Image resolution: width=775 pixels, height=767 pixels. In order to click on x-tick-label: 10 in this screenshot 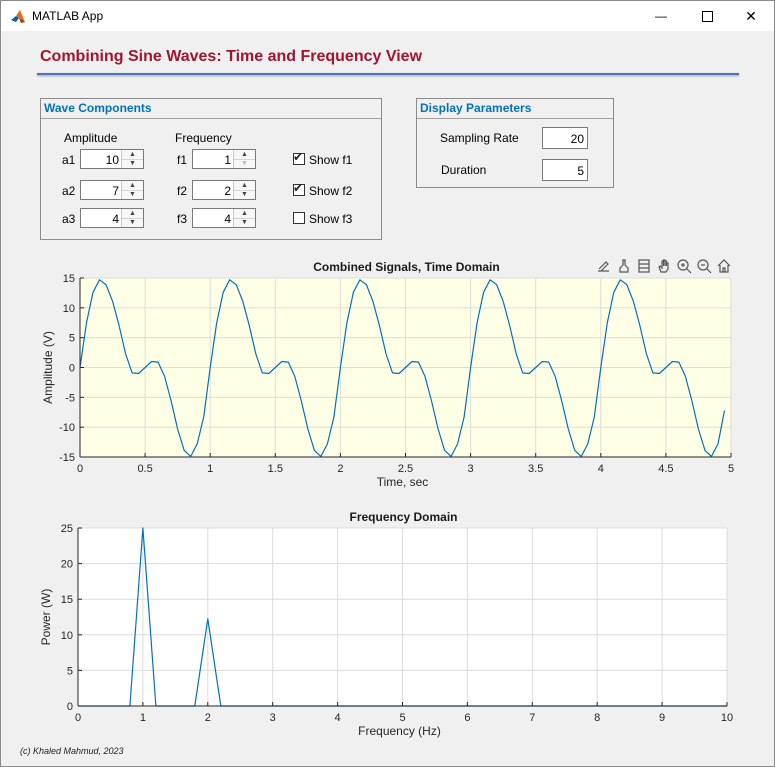, I will do `click(727, 718)`.